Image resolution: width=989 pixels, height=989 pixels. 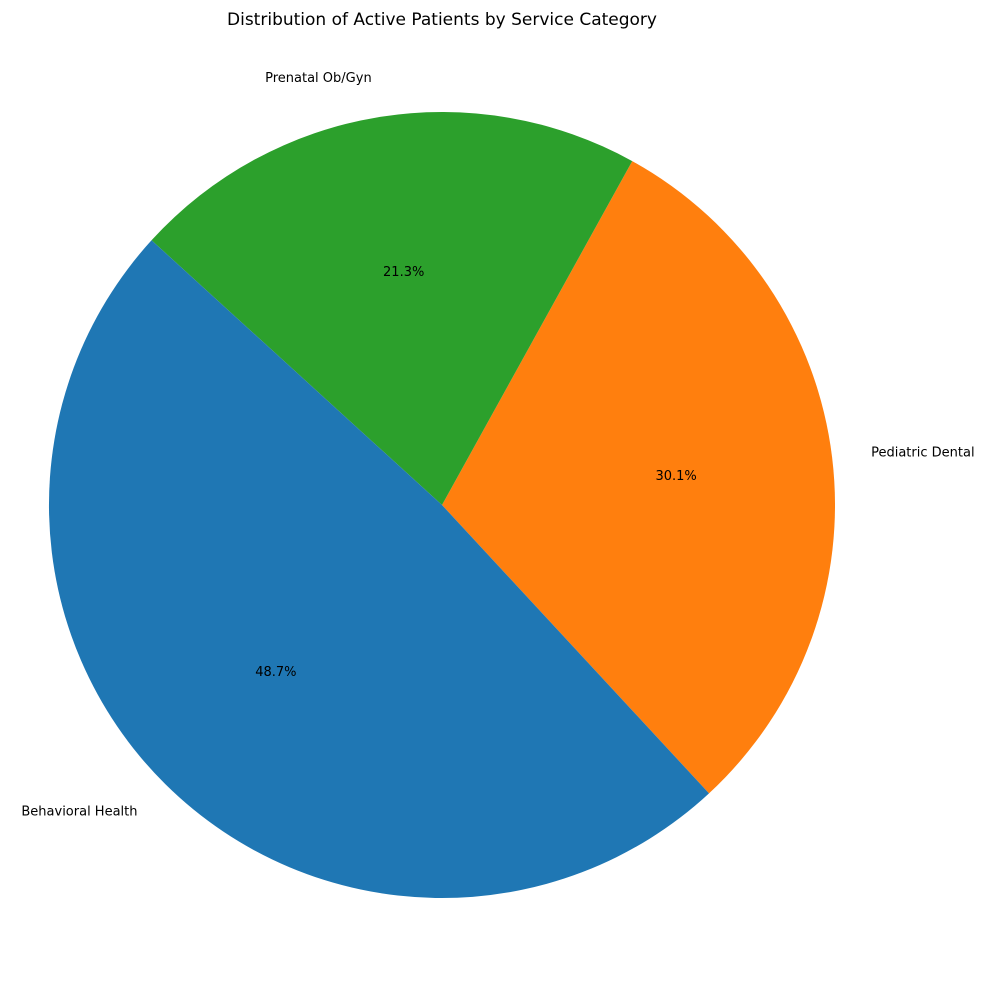 What do you see at coordinates (318, 78) in the screenshot?
I see `pie-label-prenatal-ob-gyn: Prenatal Ob/Gyn` at bounding box center [318, 78].